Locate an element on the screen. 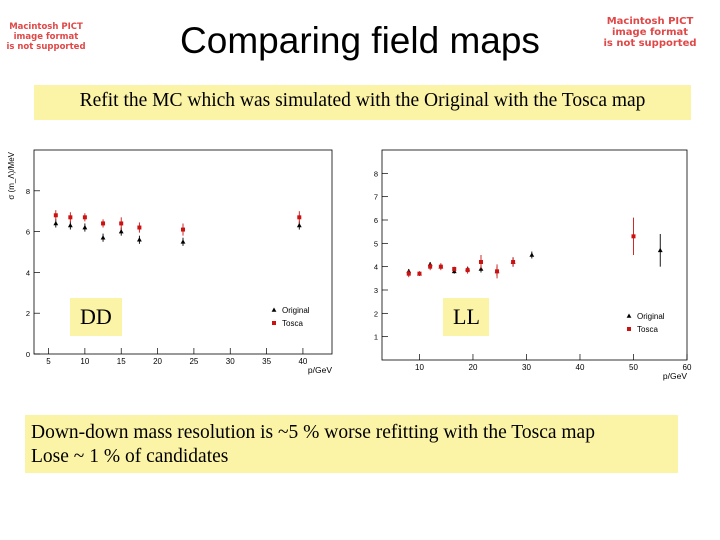 This screenshot has height=540, width=720. pict-left-line-2: image format is located at coordinates (46, 37).